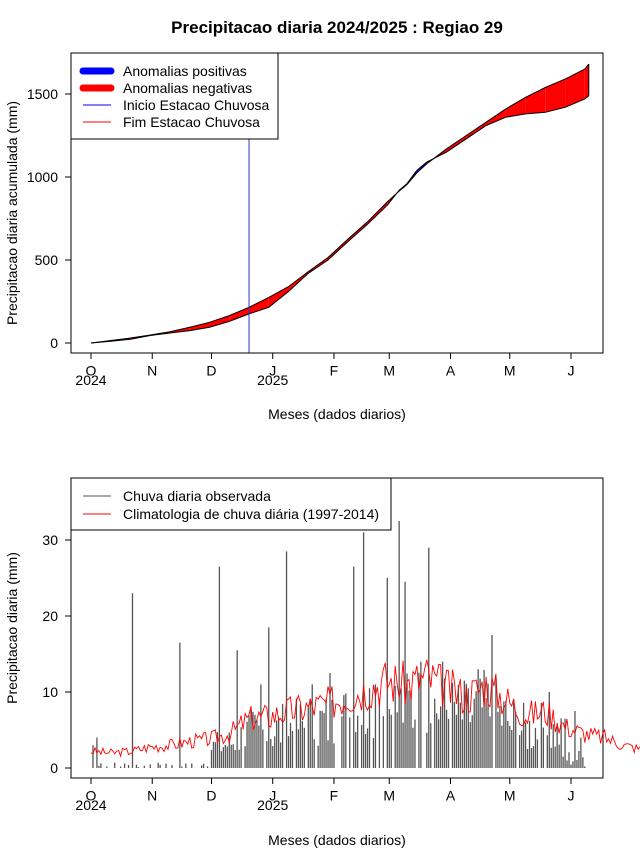 The image size is (640, 850). Describe the element at coordinates (337, 414) in the screenshot. I see `x-axis-label-top: Meses (dados diarios)` at that location.